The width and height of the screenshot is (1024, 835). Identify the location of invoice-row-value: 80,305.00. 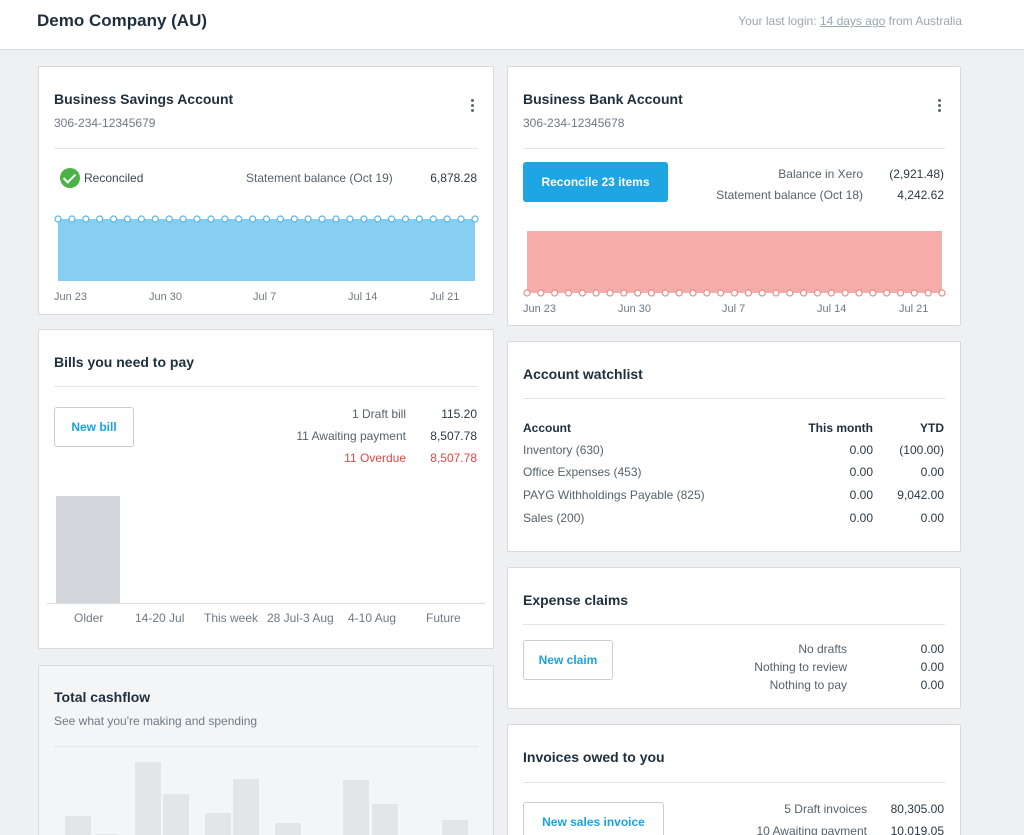
(917, 809).